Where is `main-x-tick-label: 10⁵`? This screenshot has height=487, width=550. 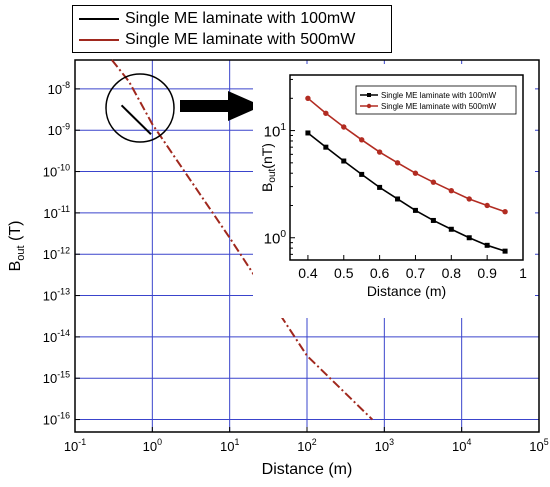
main-x-tick-label: 10⁵ is located at coordinates (538, 445).